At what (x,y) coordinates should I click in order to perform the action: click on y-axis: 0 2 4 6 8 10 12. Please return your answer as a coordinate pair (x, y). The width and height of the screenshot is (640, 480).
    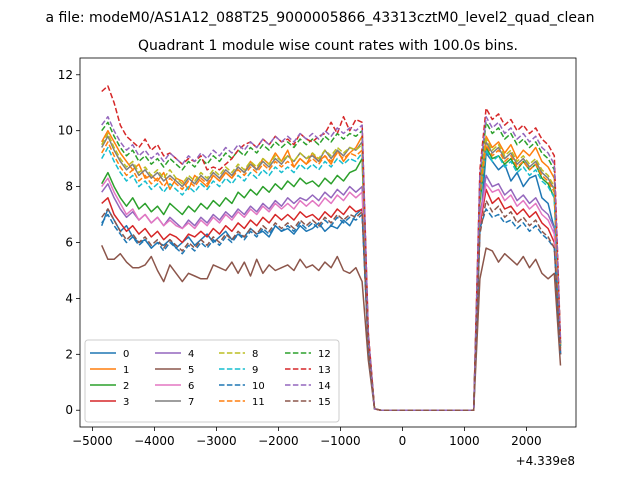
    Looking at the image, I should click on (69, 242).